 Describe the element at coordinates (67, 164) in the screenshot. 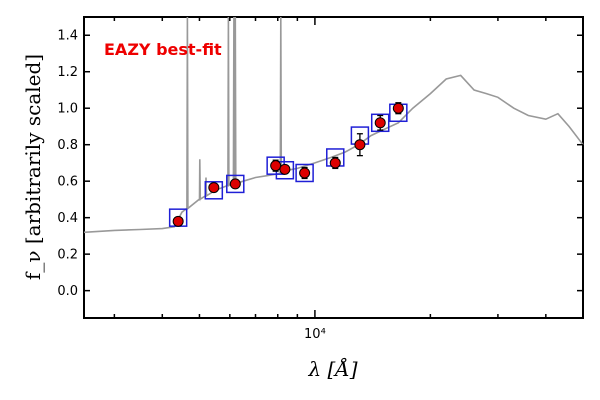

I see `y-tick-labels: 0.0 0.2 0.4 0.6 0.8 1.0 1.2 1.4` at that location.